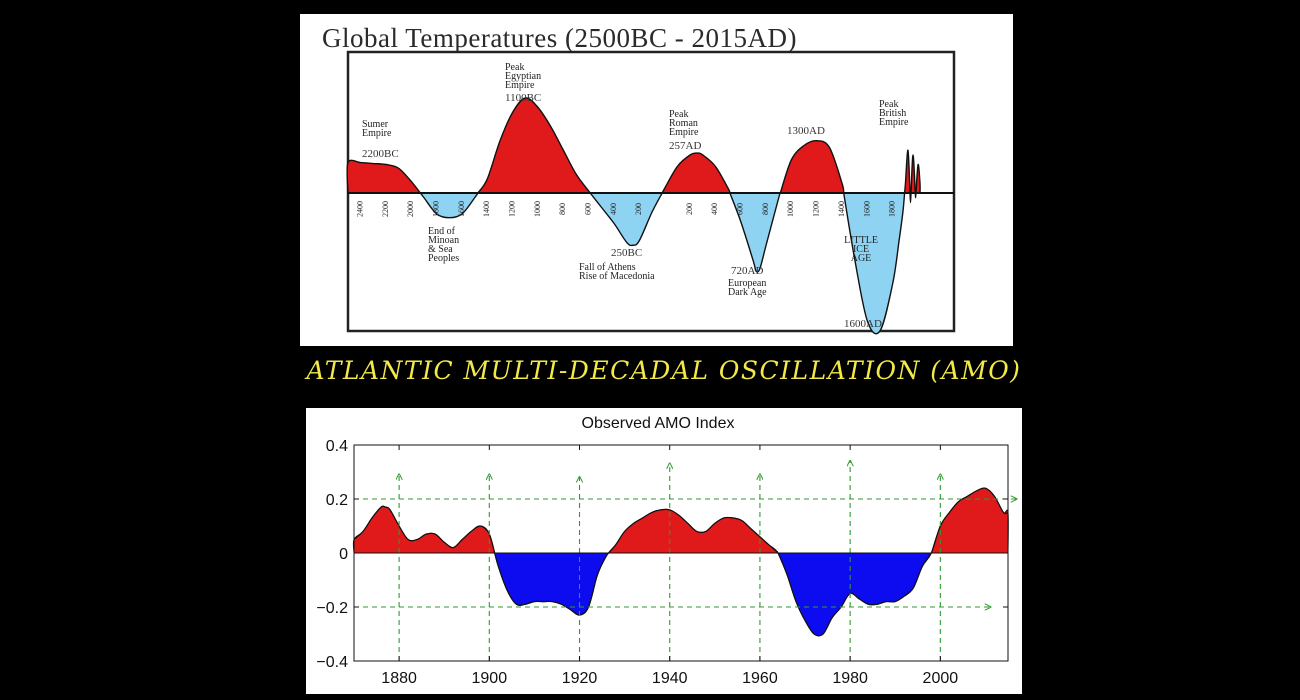  Describe the element at coordinates (861, 258) in the screenshot. I see `annotation-lia-label-3: AGE` at that location.